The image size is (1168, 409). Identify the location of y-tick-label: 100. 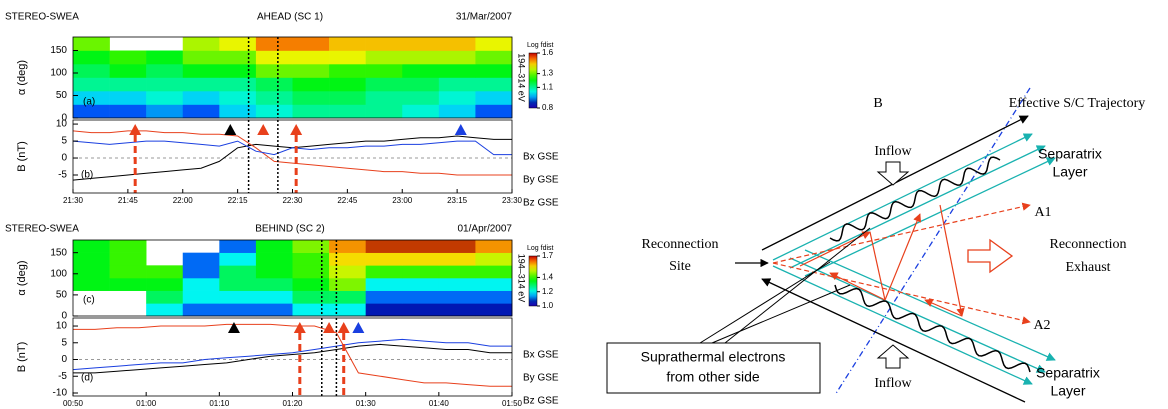
(58, 273).